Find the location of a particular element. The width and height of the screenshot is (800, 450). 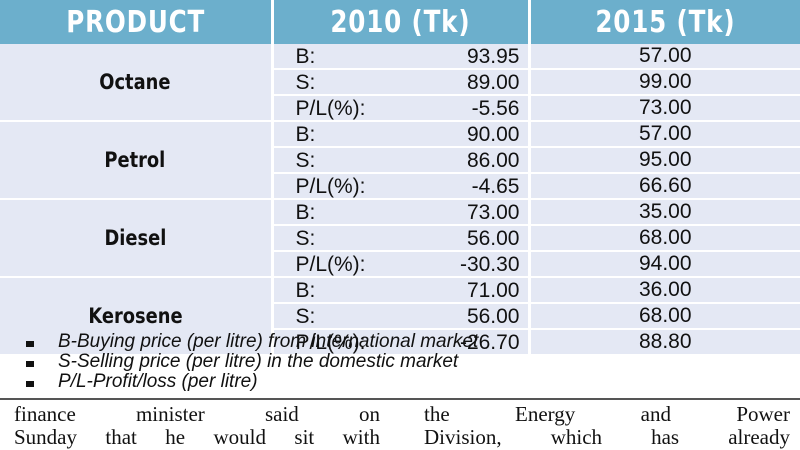

value-2010: -26.70 is located at coordinates (489, 342).